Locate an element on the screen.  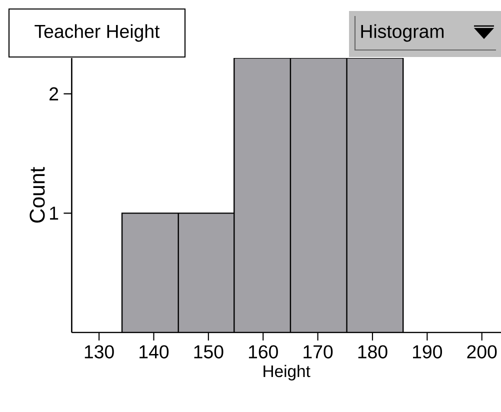
y-tick-label: 2 is located at coordinates (54, 93).